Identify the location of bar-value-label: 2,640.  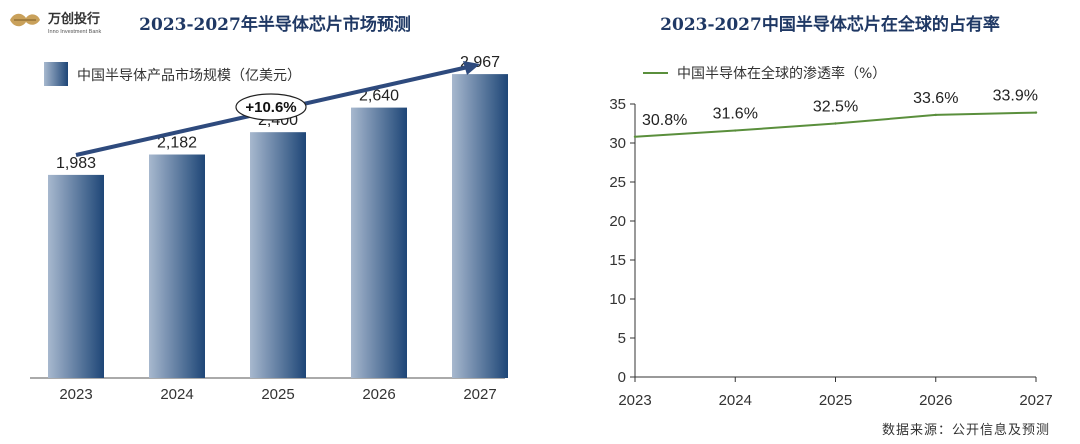
(379, 96).